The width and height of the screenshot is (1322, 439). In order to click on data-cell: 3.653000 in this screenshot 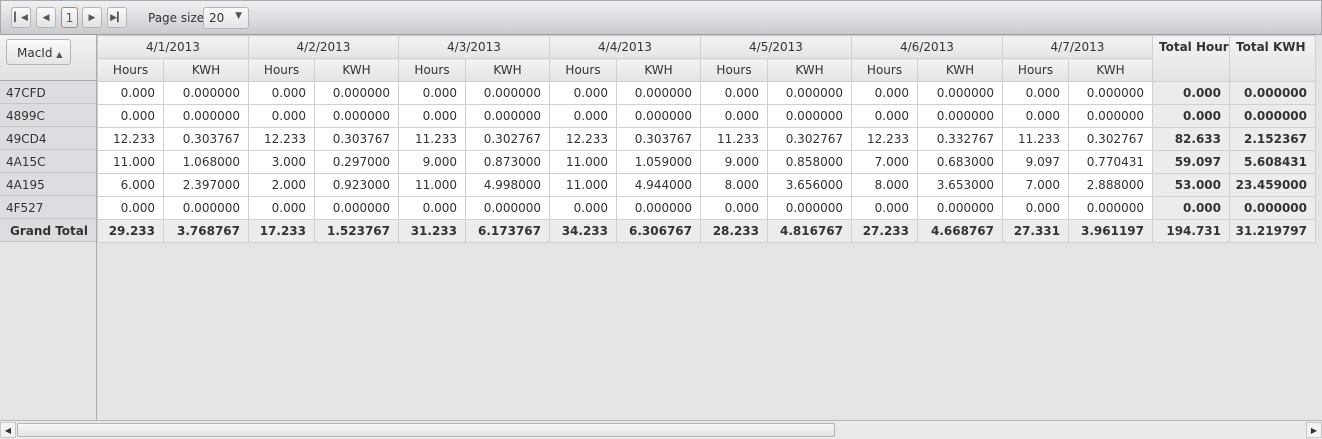, I will do `click(960, 185)`.